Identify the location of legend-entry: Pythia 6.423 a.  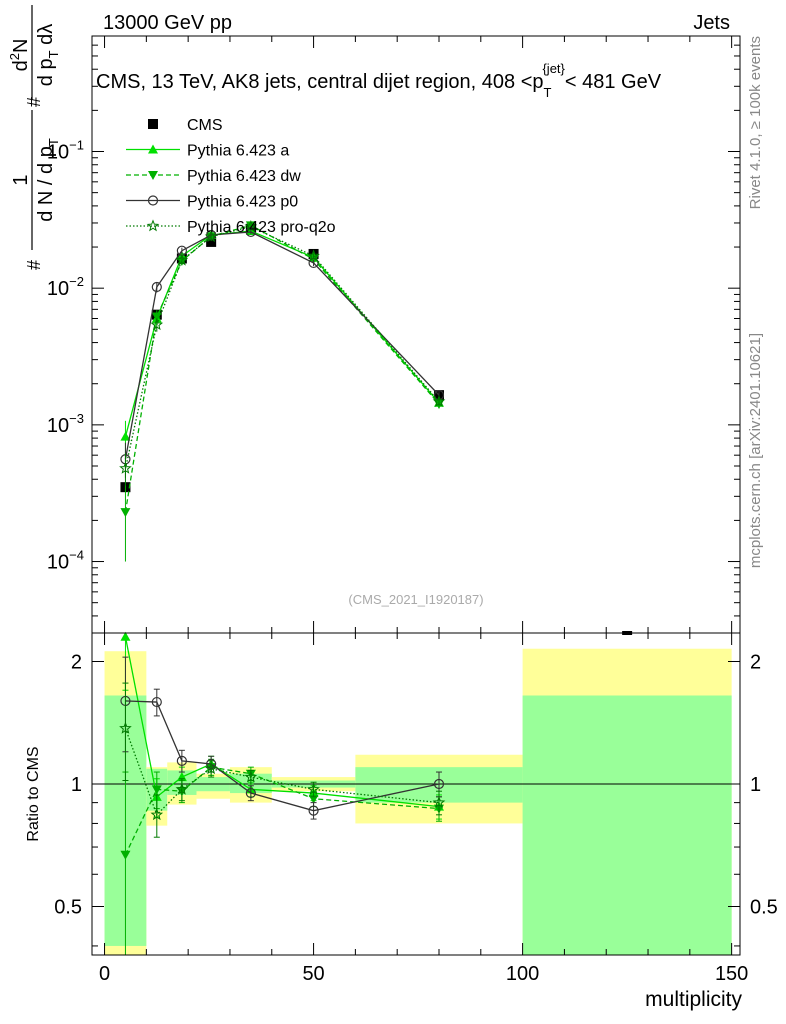
(207, 151).